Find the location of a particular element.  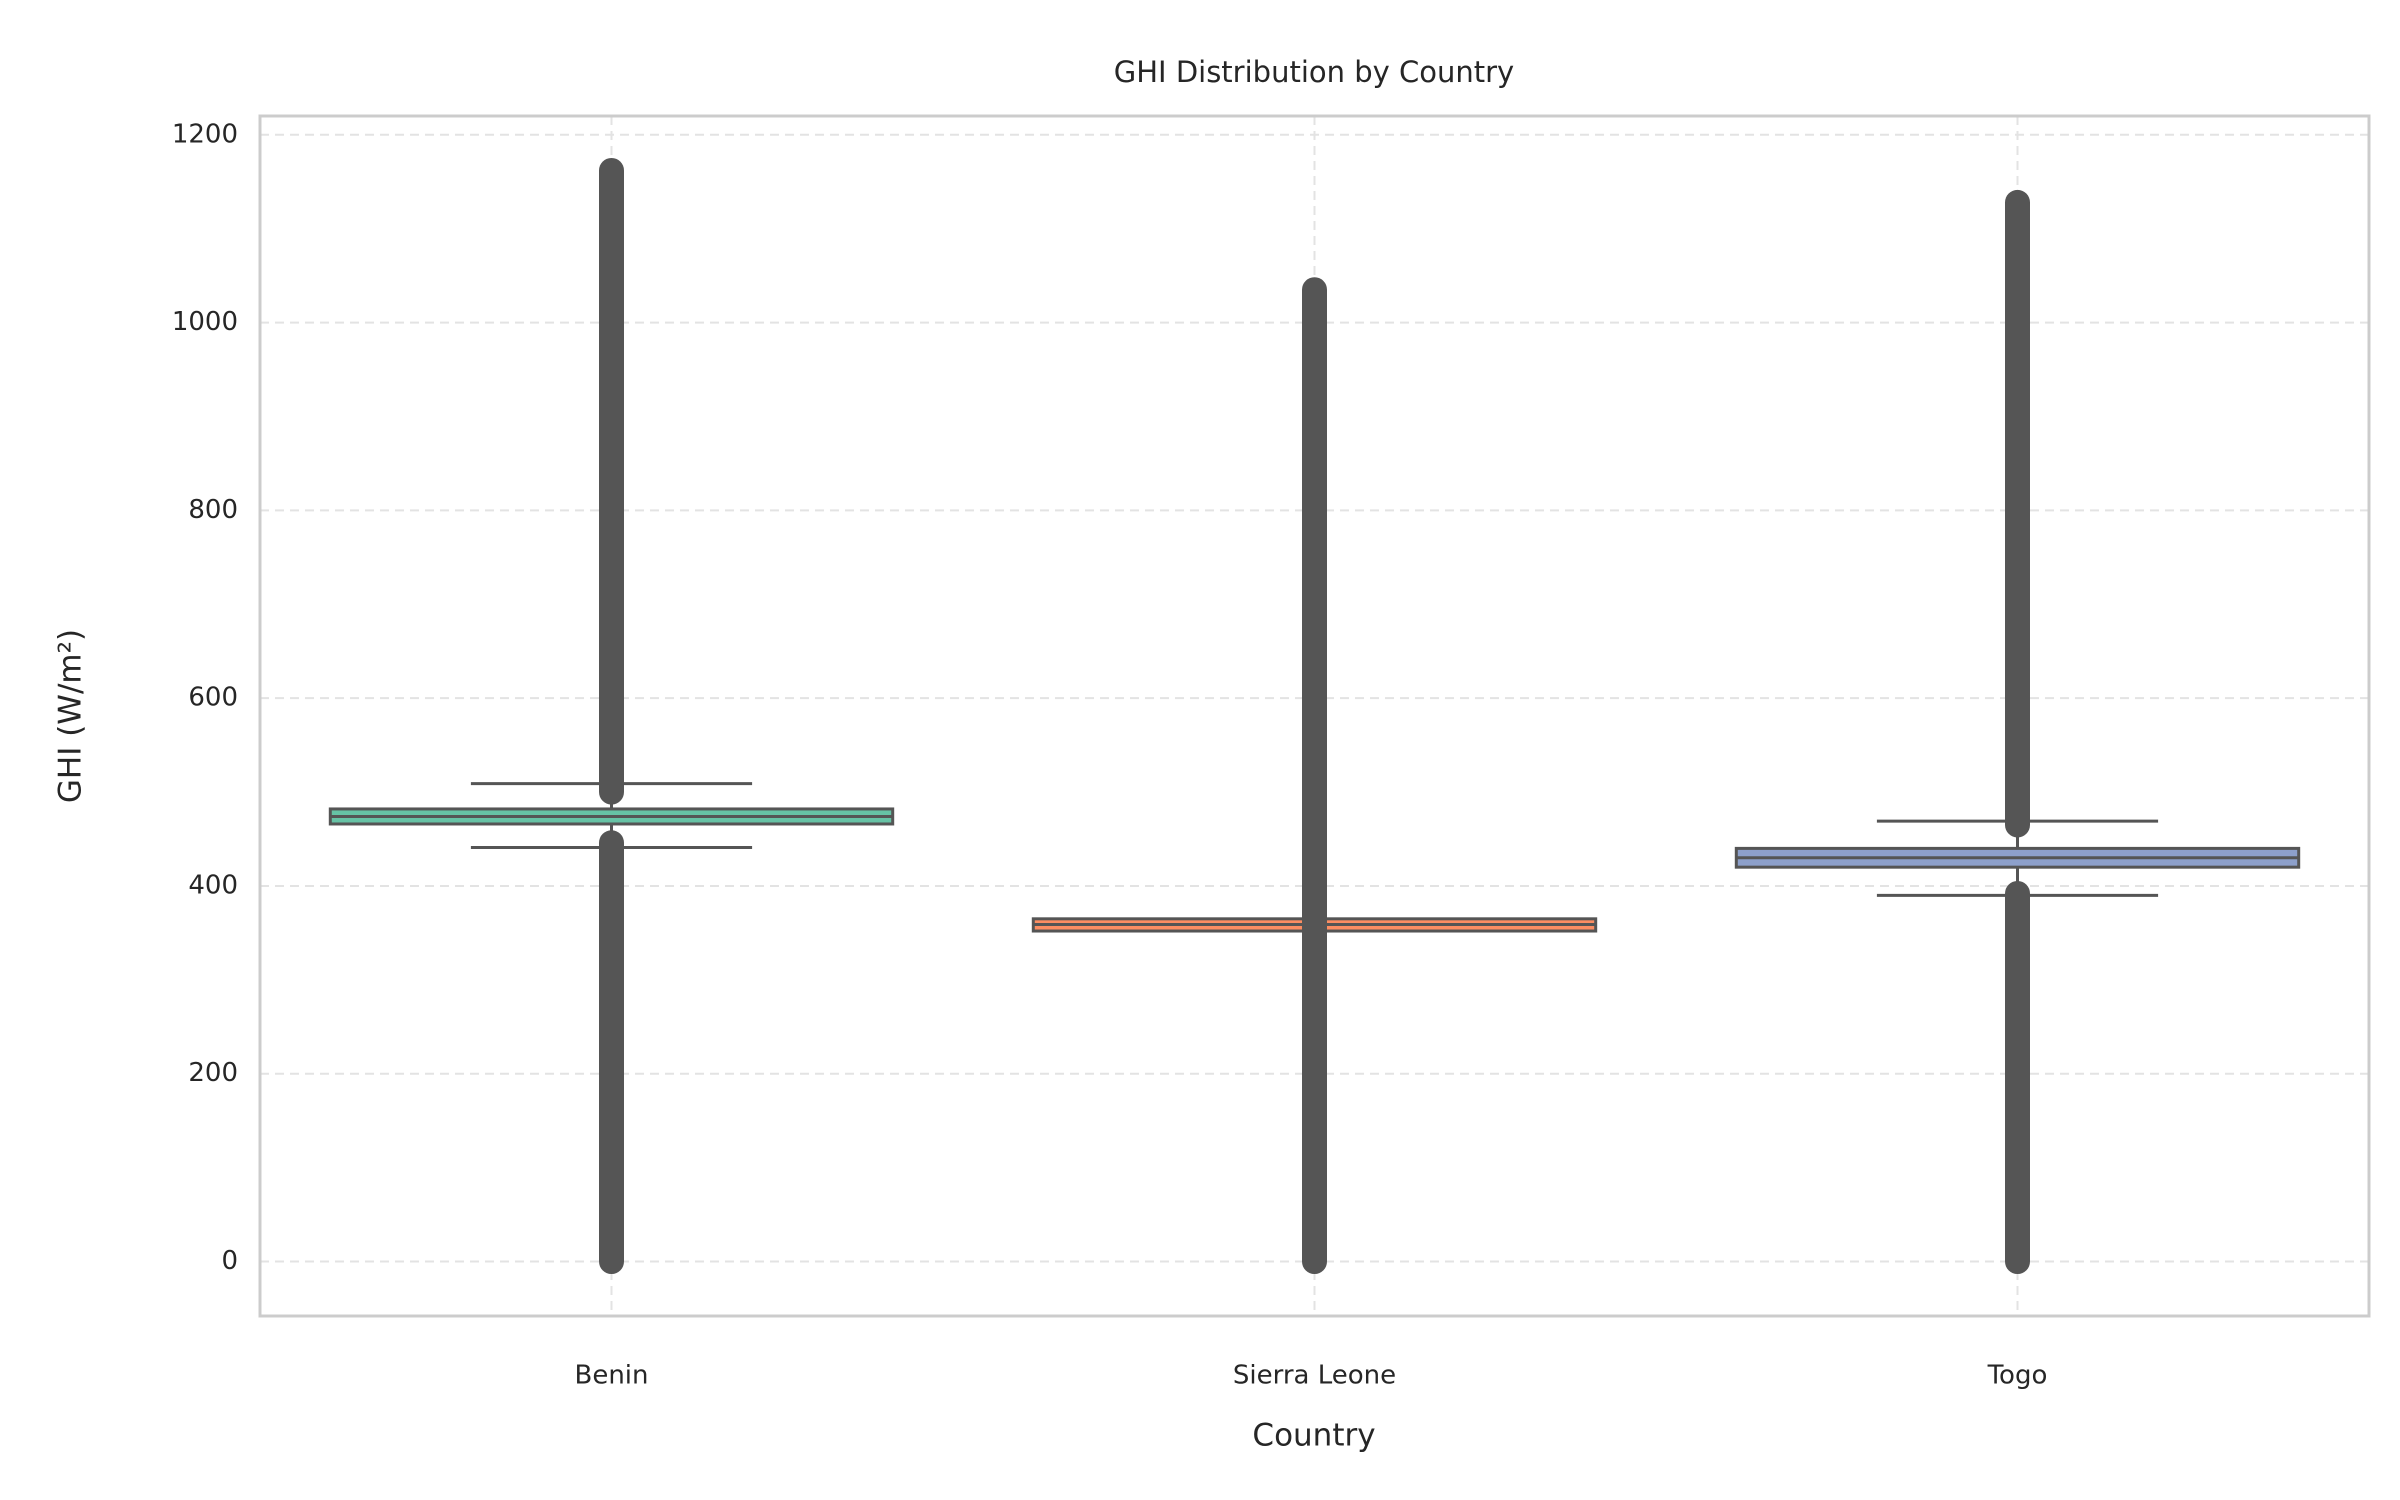

chart-title: GHI Distribution by Country is located at coordinates (1314, 72).